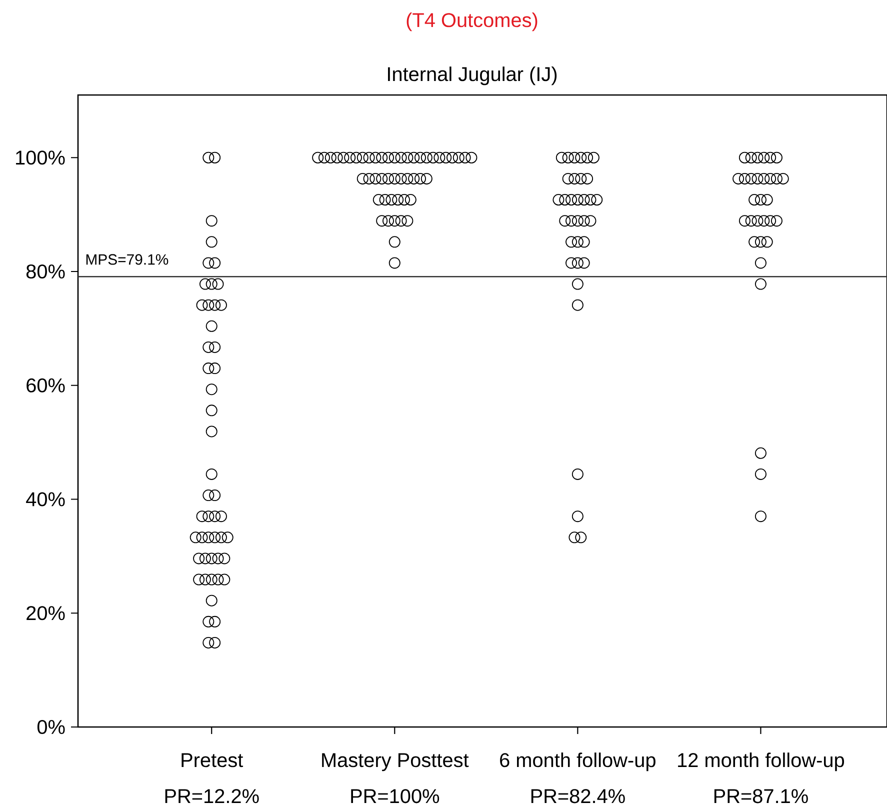 The height and width of the screenshot is (808, 887). What do you see at coordinates (761, 762) in the screenshot?
I see `x-tick-label: 12 month follow-up` at bounding box center [761, 762].